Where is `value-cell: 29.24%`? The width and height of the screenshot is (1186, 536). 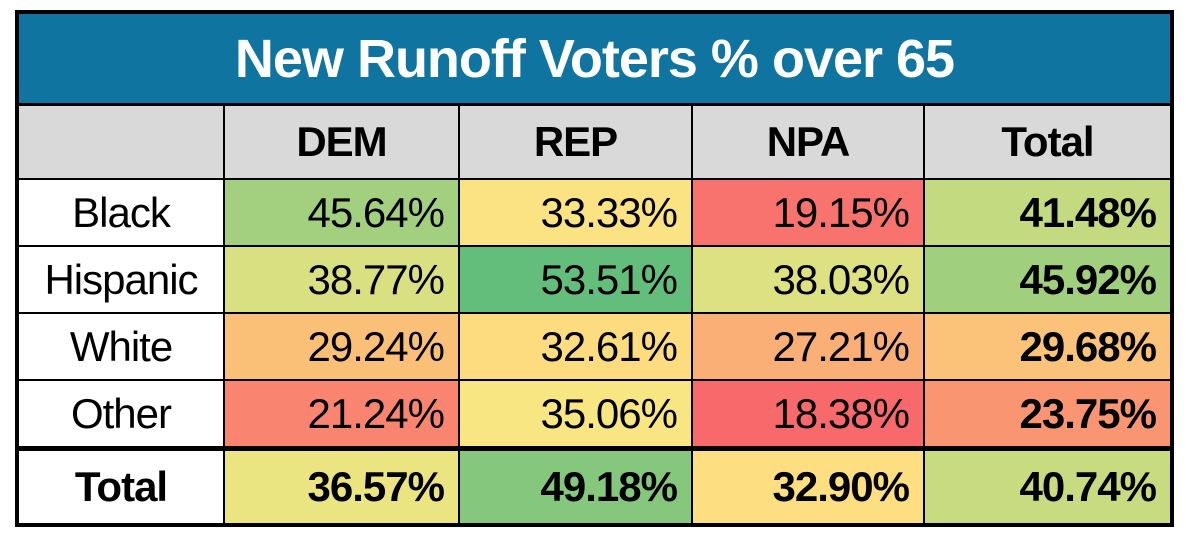
value-cell: 29.24% is located at coordinates (341, 346).